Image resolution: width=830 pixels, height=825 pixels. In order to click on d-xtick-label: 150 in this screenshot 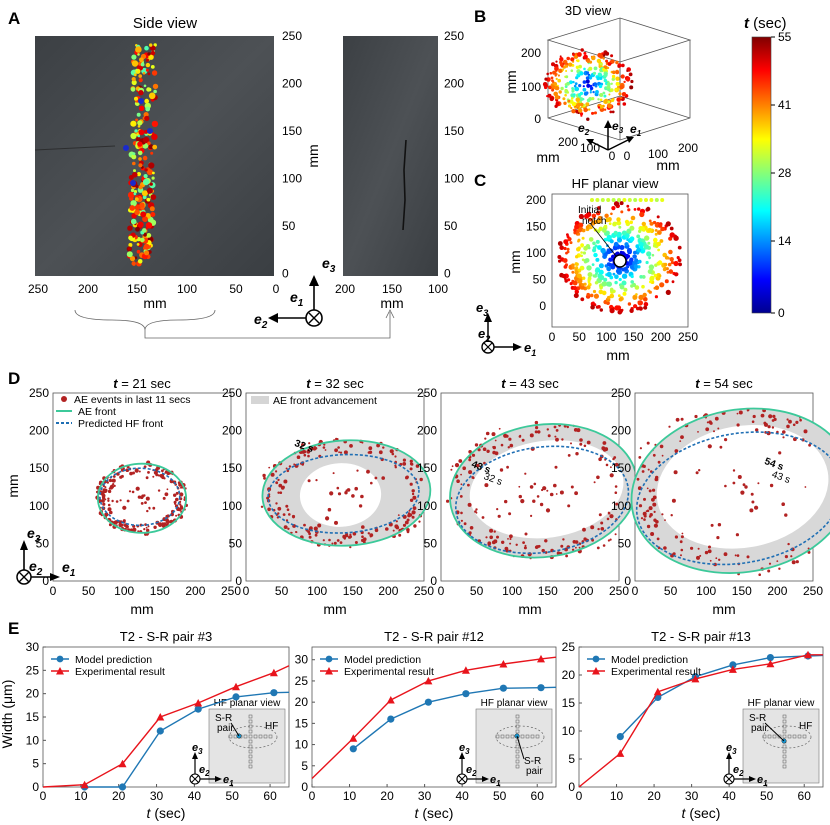, I will do `click(160, 591)`.